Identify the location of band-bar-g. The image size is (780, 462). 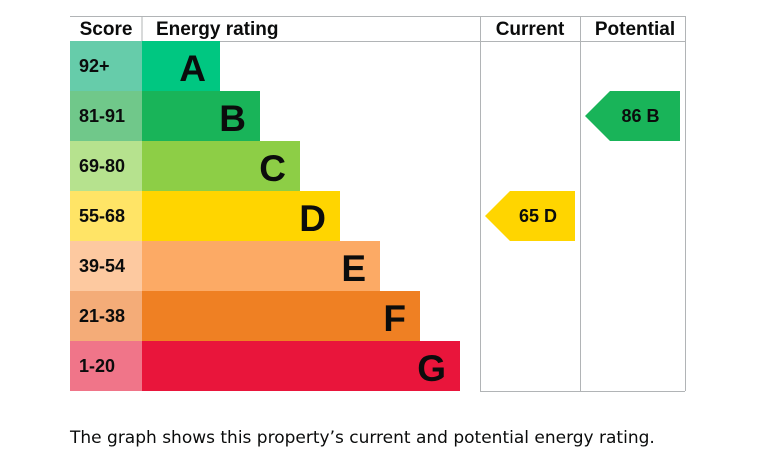
(301, 366).